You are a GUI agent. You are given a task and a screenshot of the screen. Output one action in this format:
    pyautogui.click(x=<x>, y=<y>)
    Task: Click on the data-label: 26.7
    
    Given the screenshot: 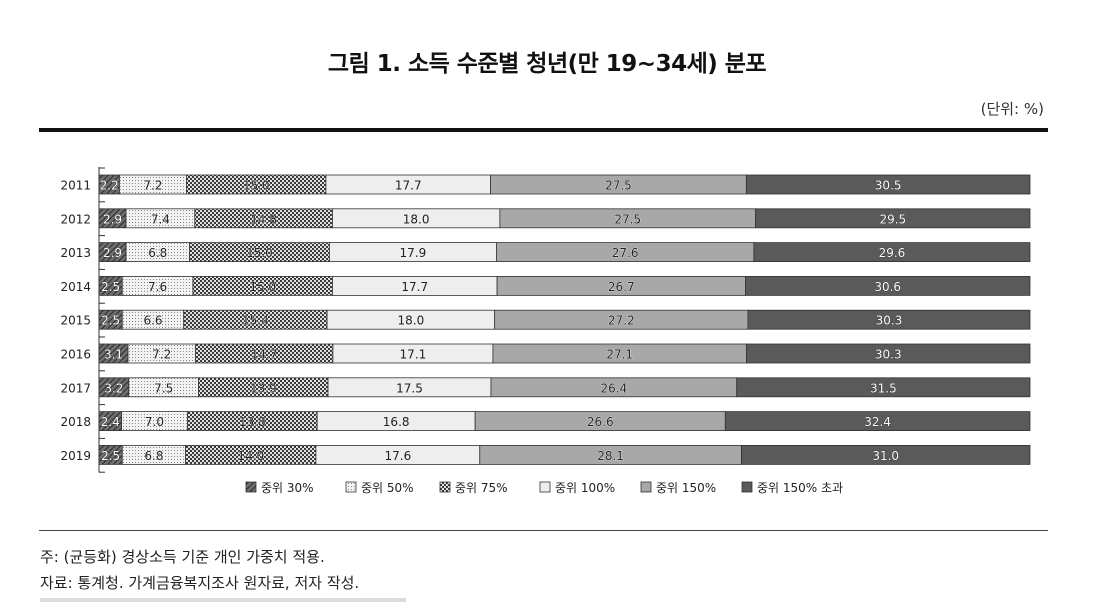 What is the action you would take?
    pyautogui.click(x=621, y=287)
    